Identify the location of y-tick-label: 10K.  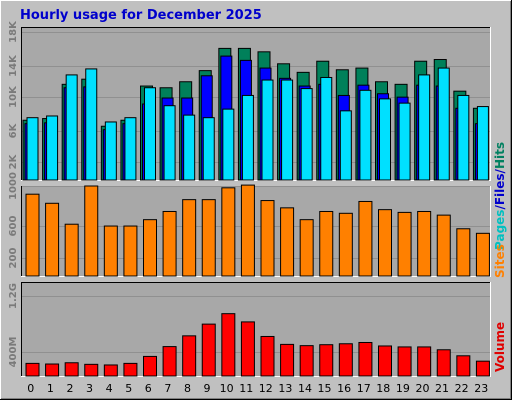
(13, 96).